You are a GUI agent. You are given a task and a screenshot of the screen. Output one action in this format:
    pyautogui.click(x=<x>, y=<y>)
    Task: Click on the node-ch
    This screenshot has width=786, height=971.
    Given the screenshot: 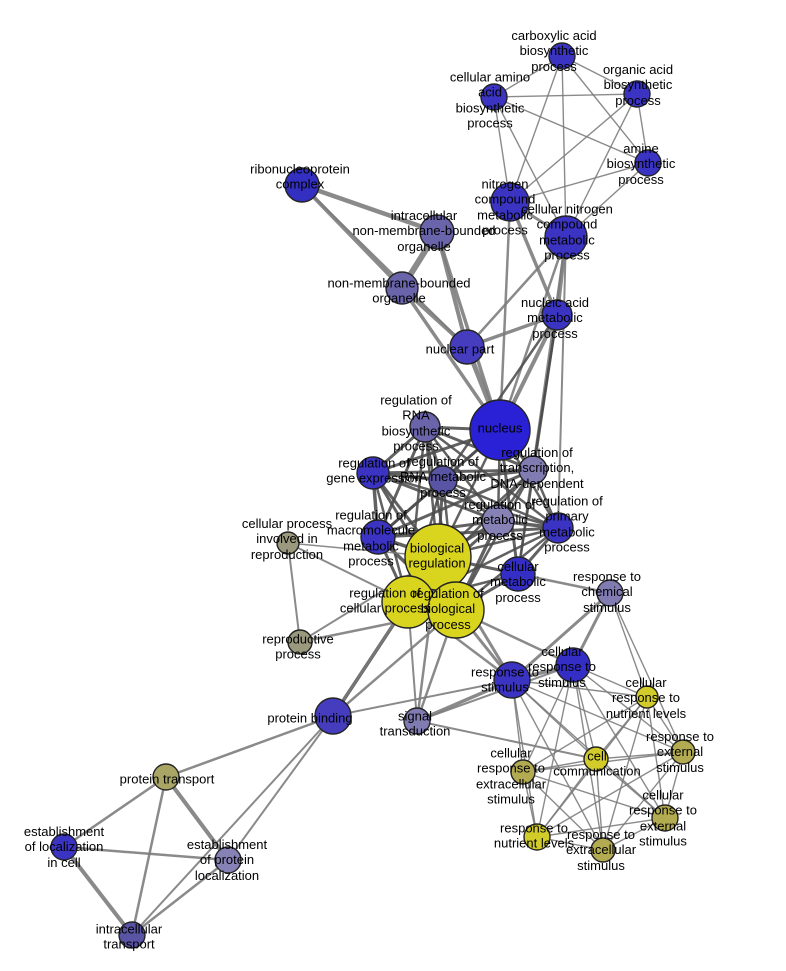 What is the action you would take?
    pyautogui.click(x=610, y=593)
    